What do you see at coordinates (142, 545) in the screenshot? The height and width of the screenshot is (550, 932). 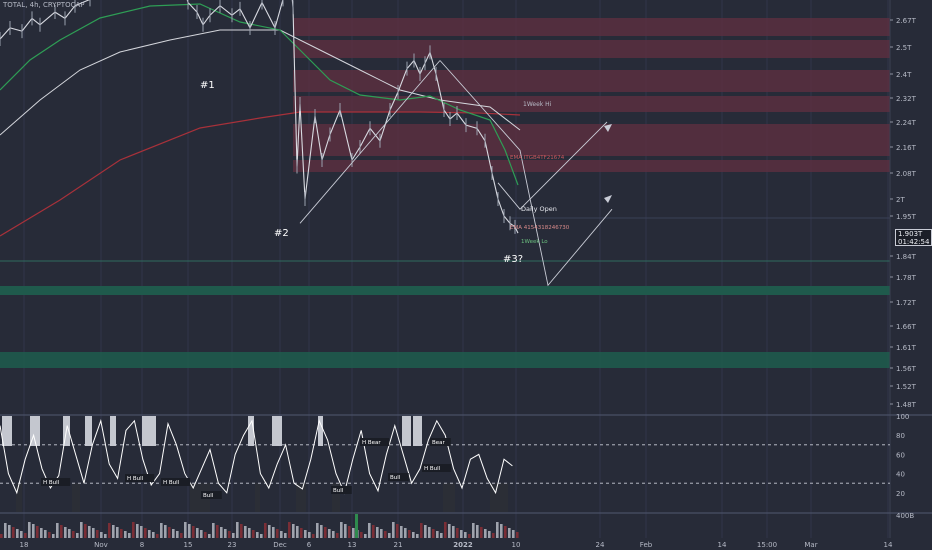 I see `x-tick-label-2: 8` at bounding box center [142, 545].